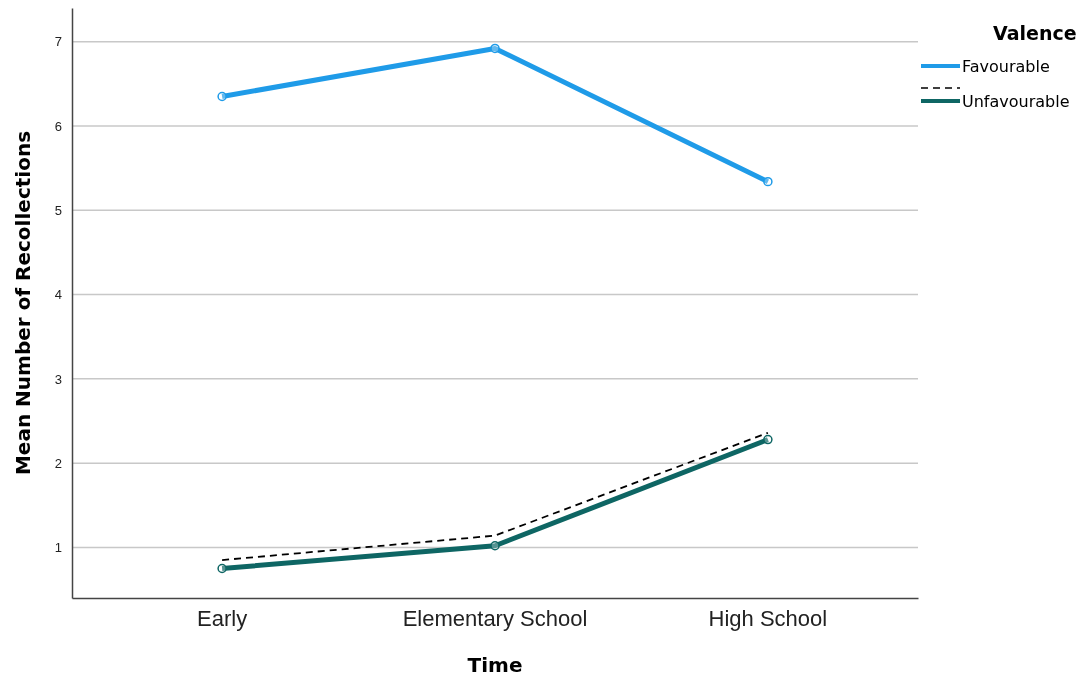  Describe the element at coordinates (58, 379) in the screenshot. I see `y-tick-label: 3` at that location.